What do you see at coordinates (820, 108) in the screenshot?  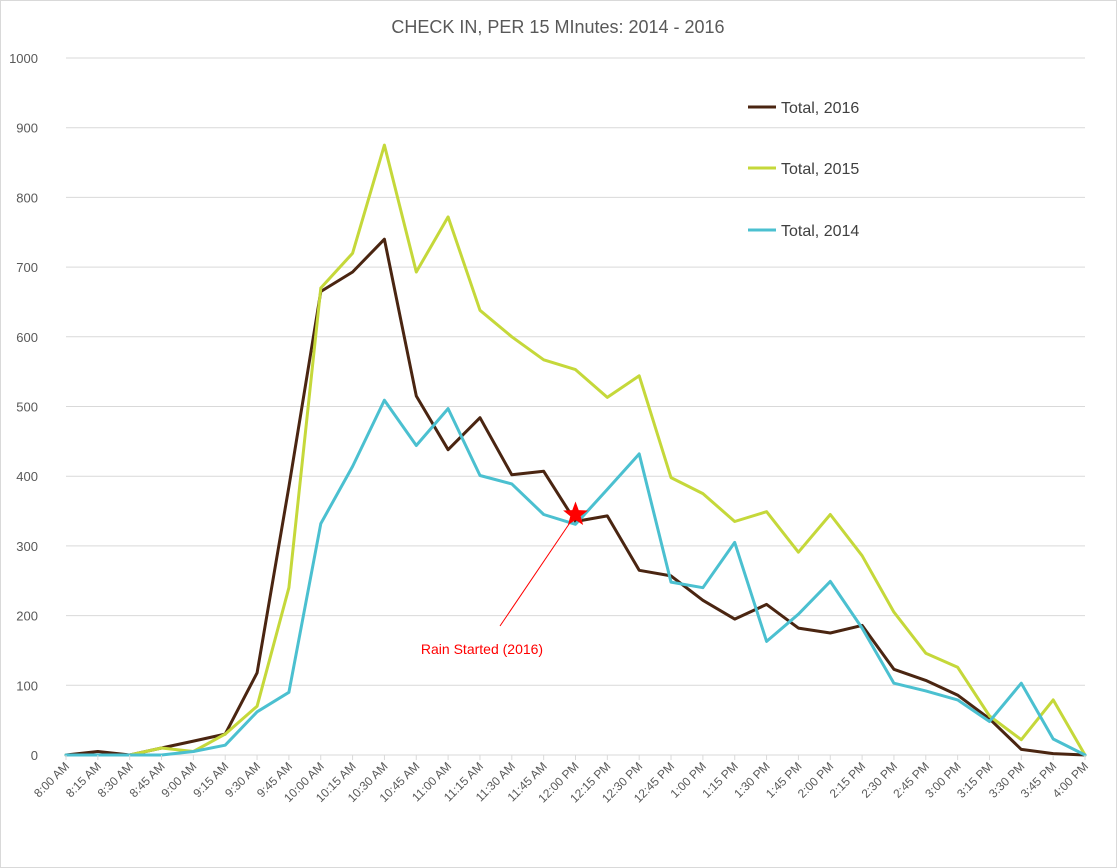 I see `legend-label: Total, 2016` at bounding box center [820, 108].